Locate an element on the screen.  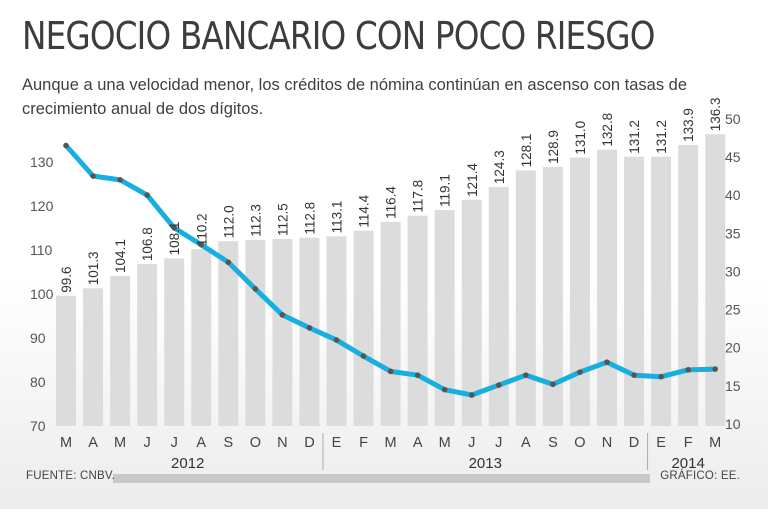
right-tick-label: 15 is located at coordinates (733, 386).